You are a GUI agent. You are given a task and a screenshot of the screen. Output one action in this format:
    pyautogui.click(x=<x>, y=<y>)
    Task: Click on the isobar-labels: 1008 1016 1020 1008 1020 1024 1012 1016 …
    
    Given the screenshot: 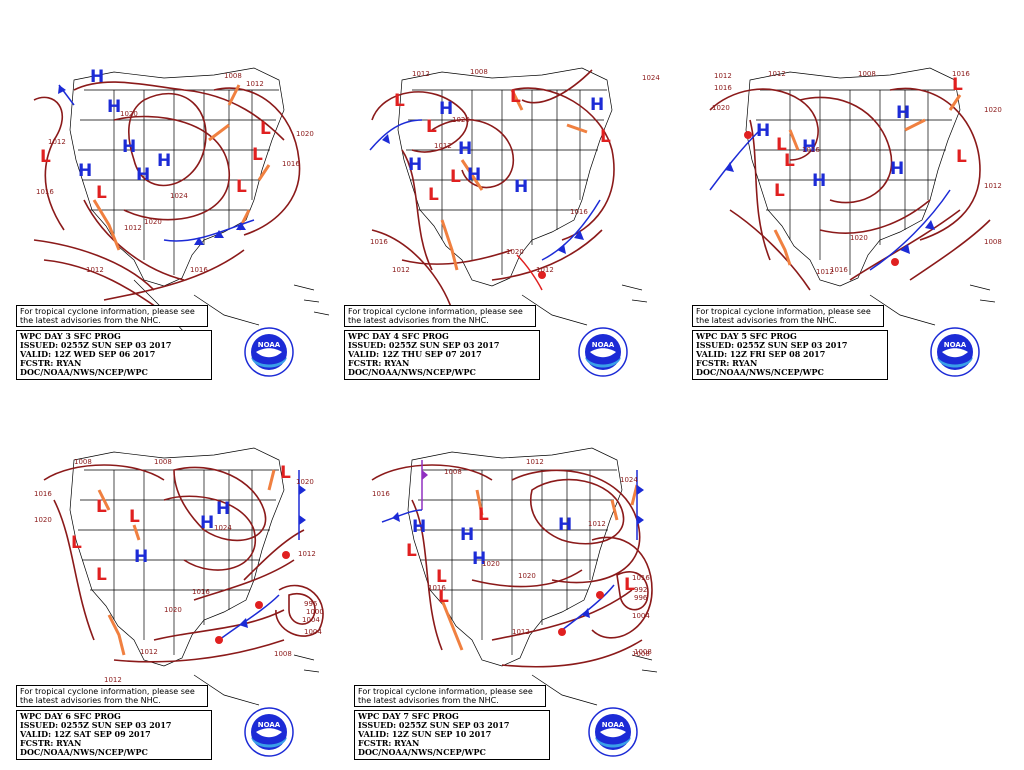 What is the action you would take?
    pyautogui.click(x=179, y=571)
    